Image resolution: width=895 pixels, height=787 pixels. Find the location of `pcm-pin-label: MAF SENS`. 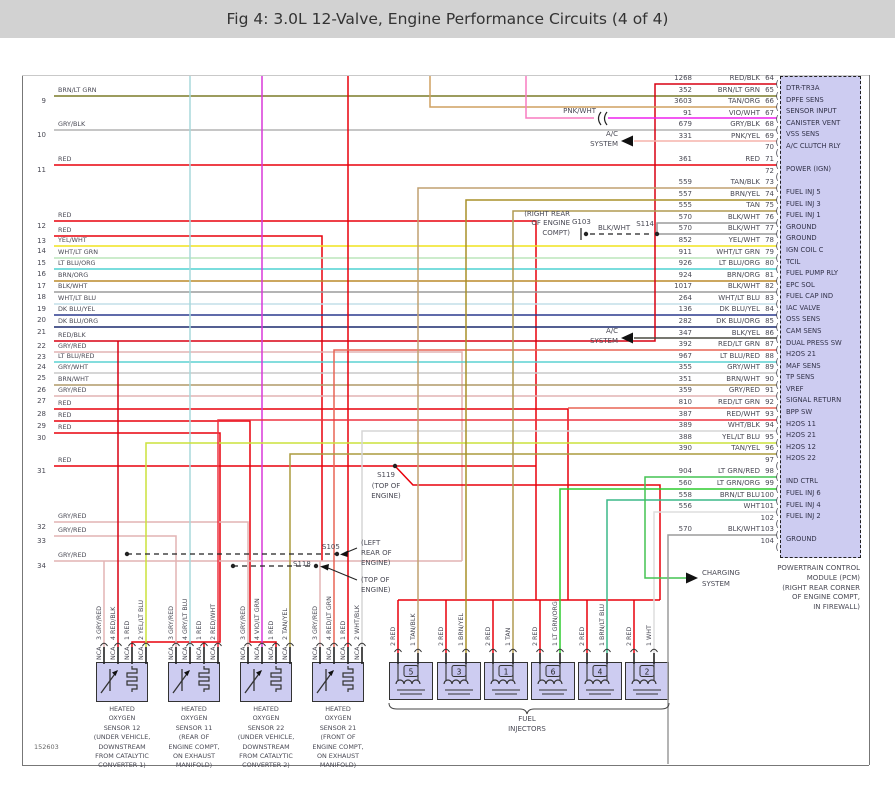

pcm-pin-label: MAF SENS is located at coordinates (803, 366).